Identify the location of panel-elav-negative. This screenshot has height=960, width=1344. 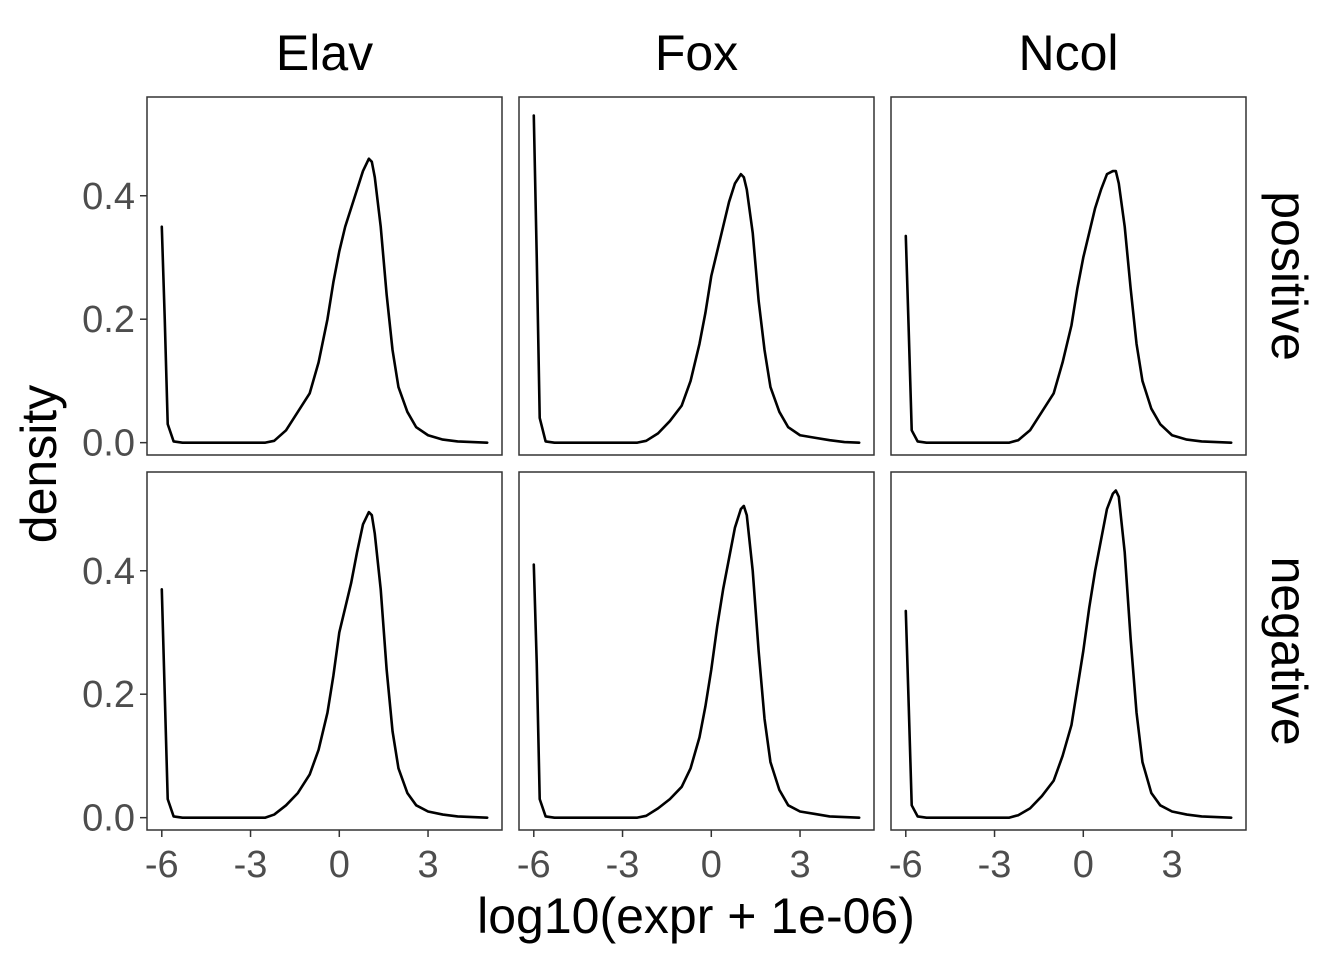
(324, 651).